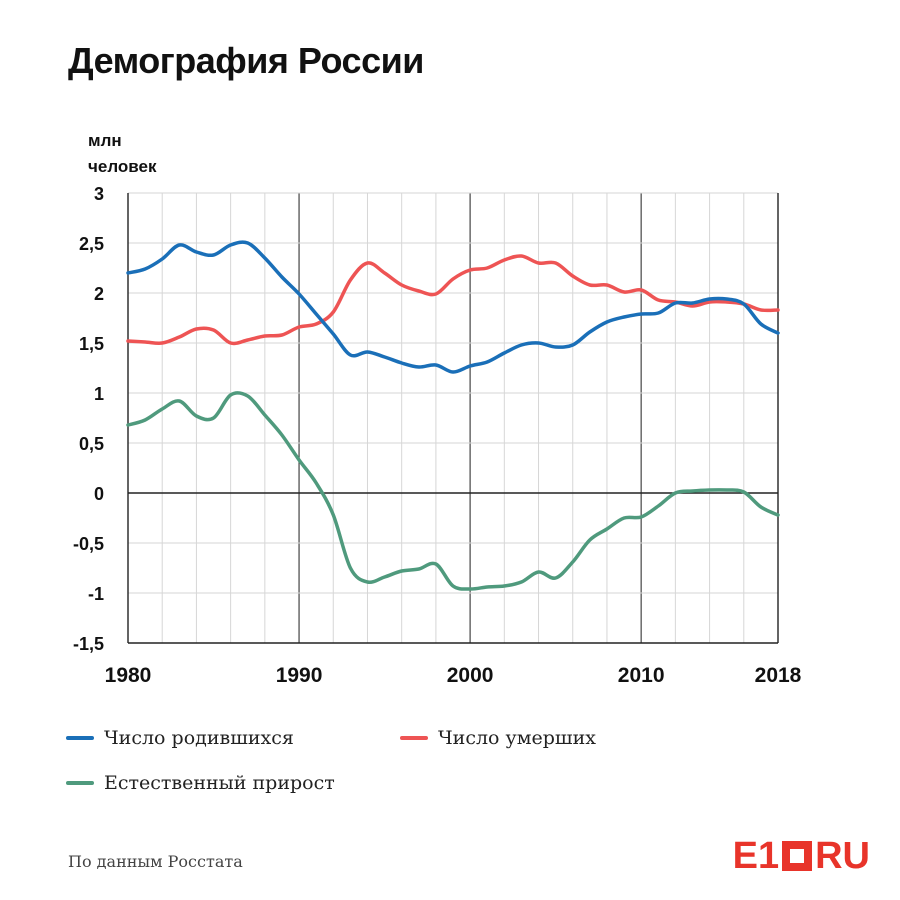 The width and height of the screenshot is (900, 900). What do you see at coordinates (128, 675) in the screenshot?
I see `x-tick-label: 1980` at bounding box center [128, 675].